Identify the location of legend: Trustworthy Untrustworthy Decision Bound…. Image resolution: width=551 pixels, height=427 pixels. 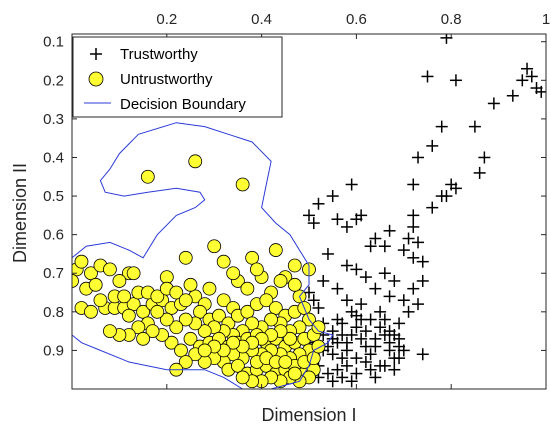
(177, 77).